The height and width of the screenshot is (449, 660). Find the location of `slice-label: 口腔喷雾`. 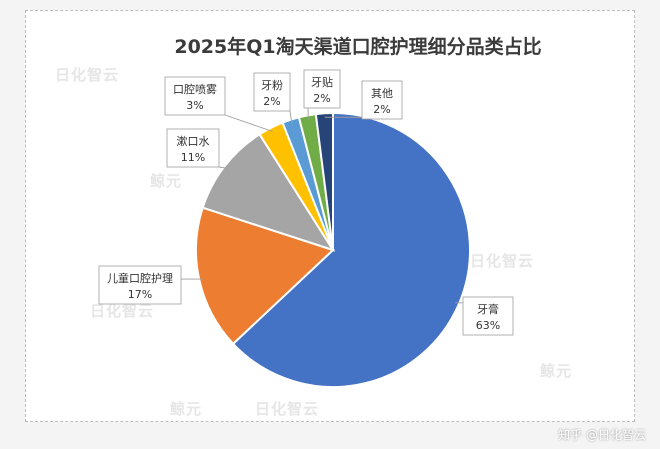

slice-label: 口腔喷雾 is located at coordinates (195, 89).